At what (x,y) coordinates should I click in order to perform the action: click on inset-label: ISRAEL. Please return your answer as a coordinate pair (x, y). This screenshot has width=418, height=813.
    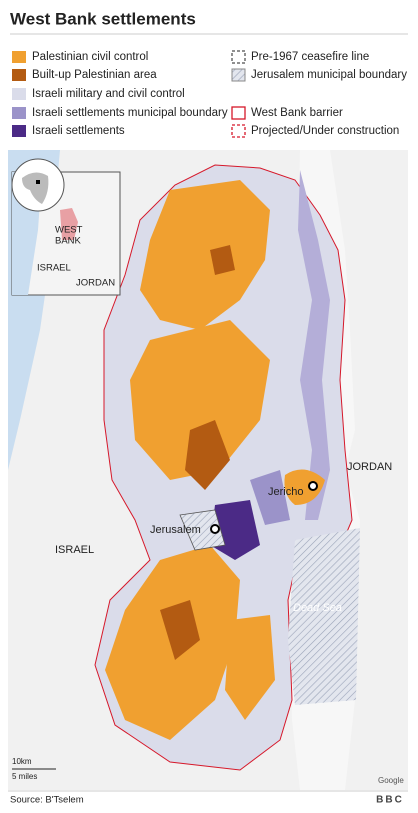
    Looking at the image, I should click on (54, 268).